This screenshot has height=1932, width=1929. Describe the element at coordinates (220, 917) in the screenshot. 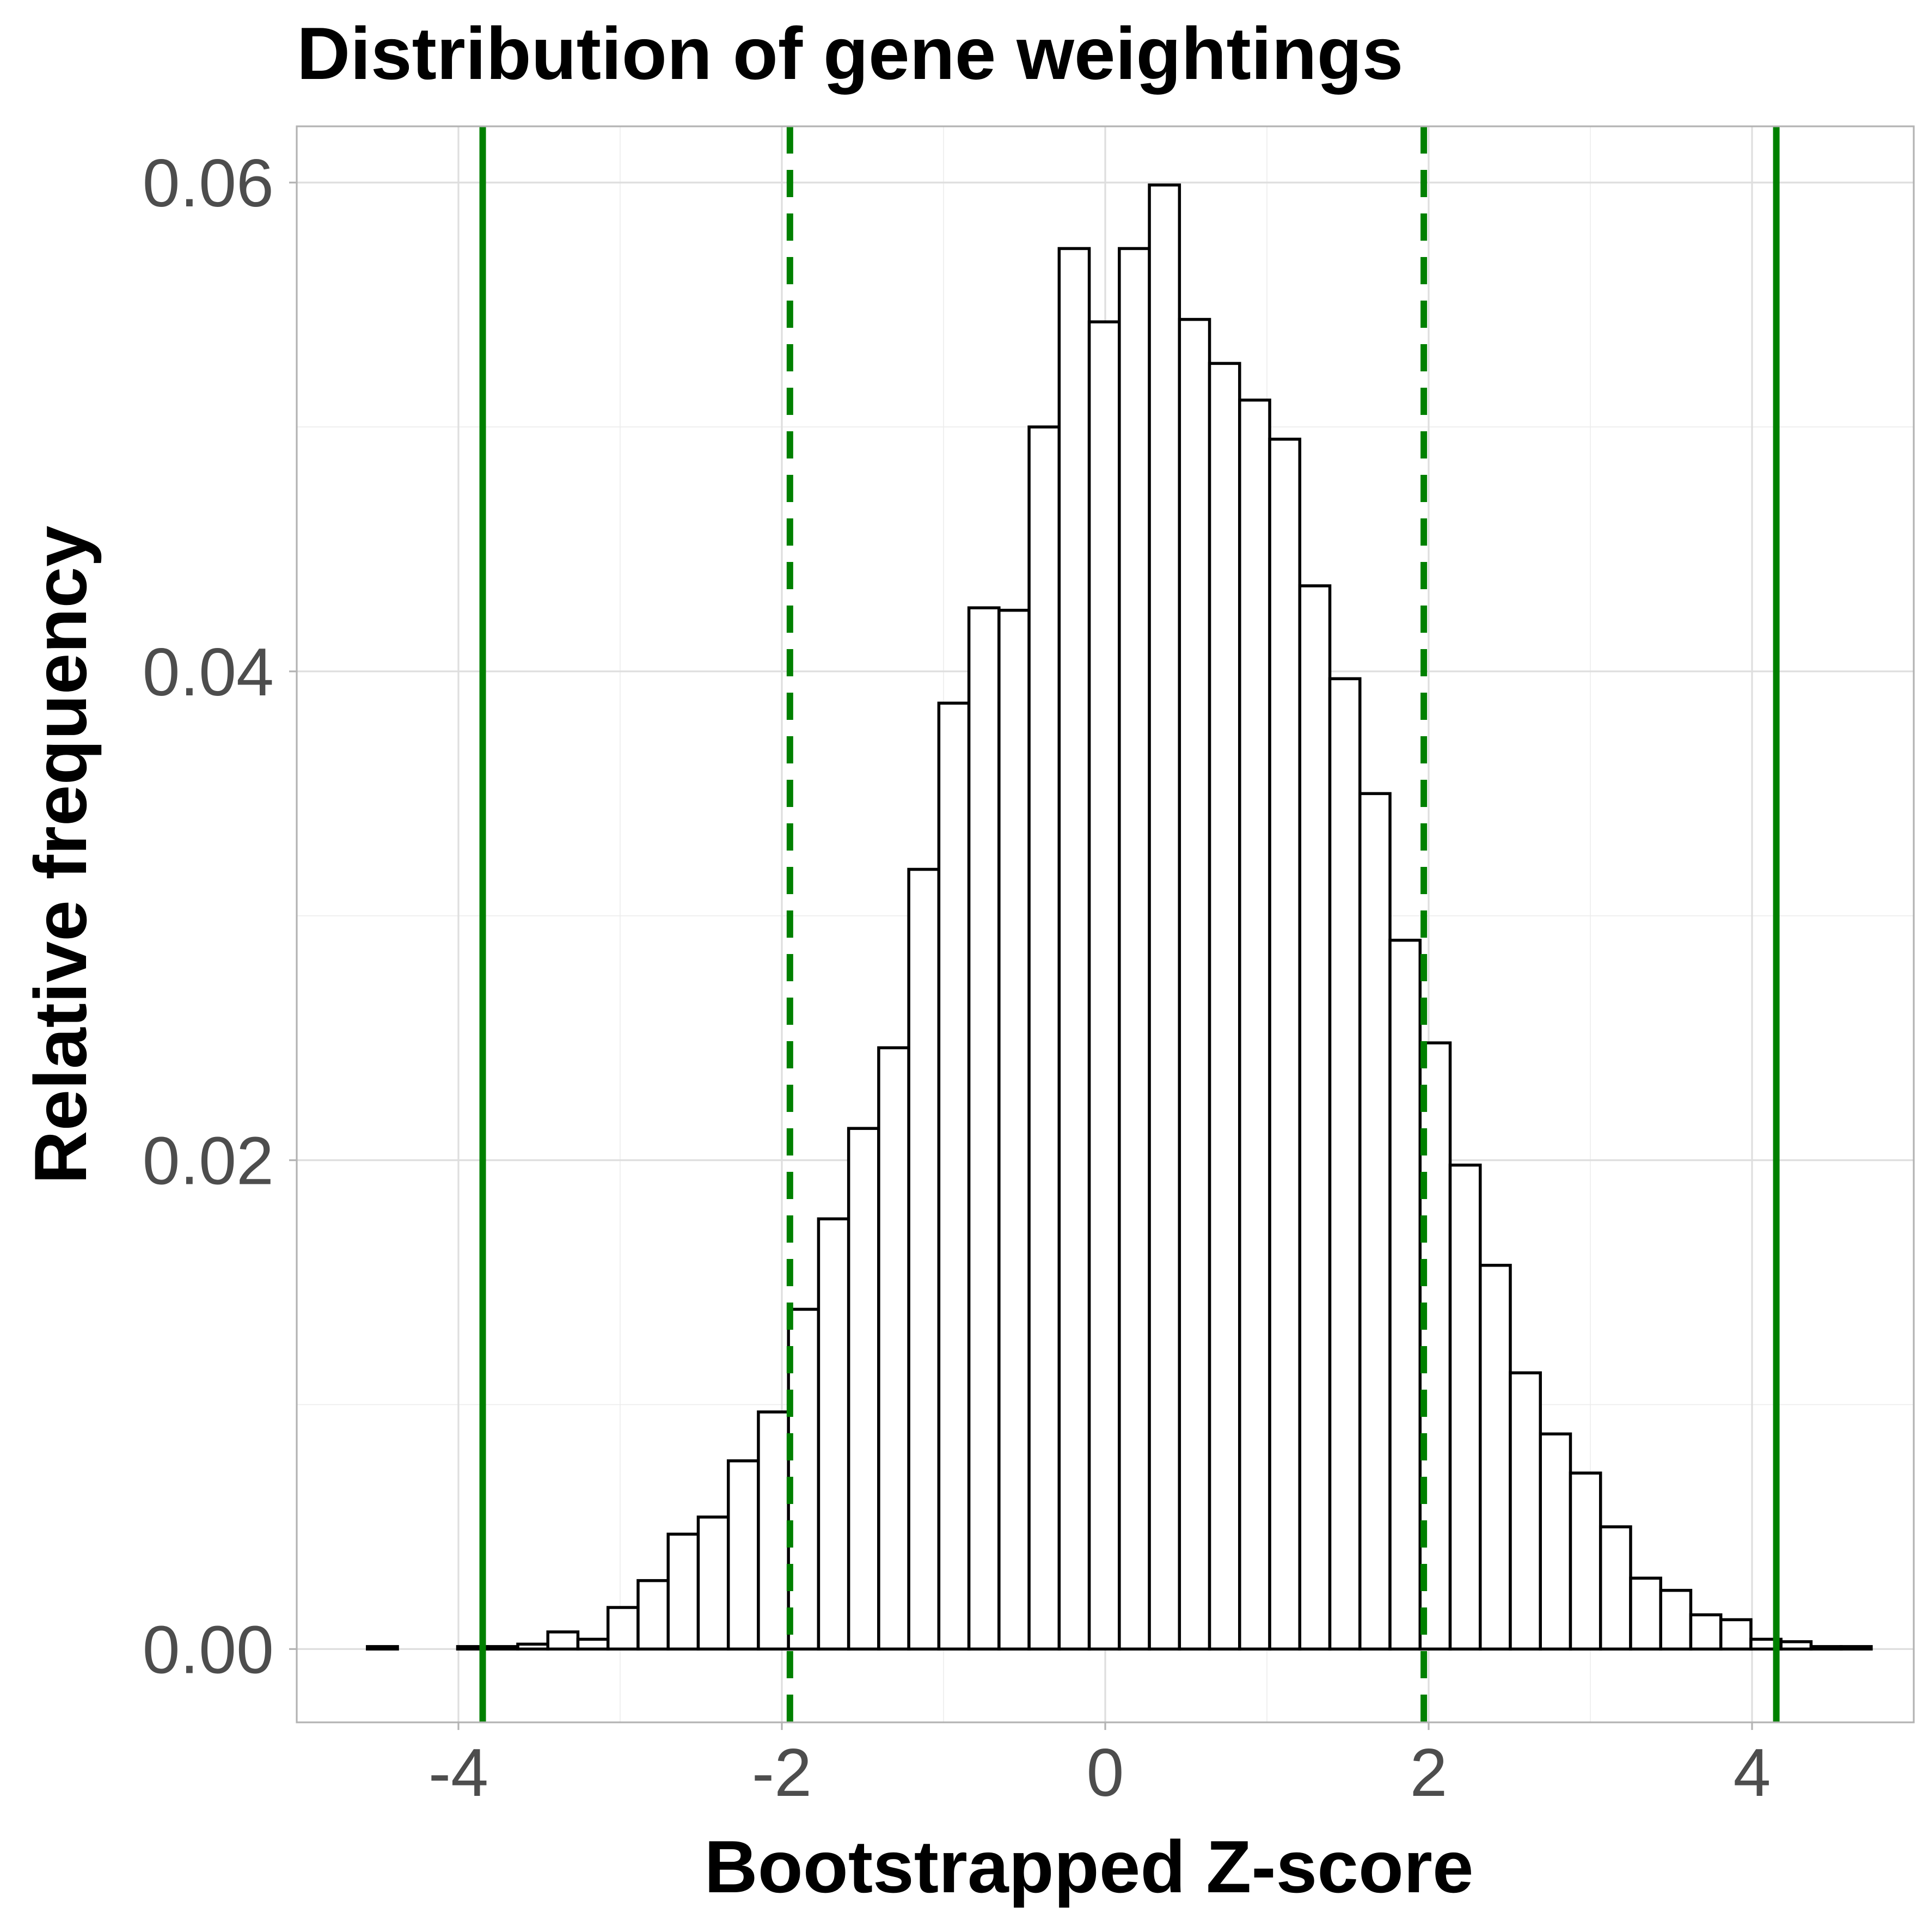

I see `y-axis-ticks: 0.00 0.02 0.04 0.06` at that location.